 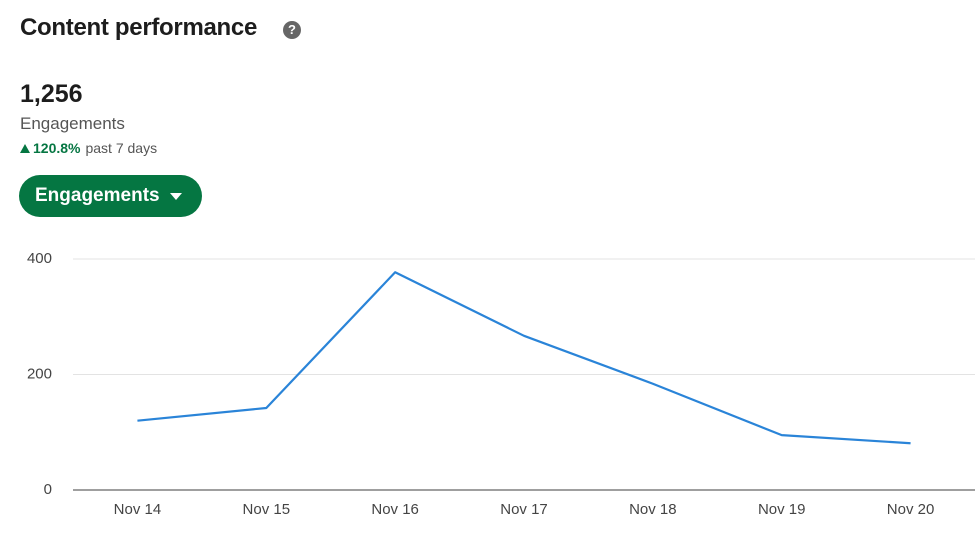 What do you see at coordinates (39, 373) in the screenshot?
I see `y-tick-label: 200` at bounding box center [39, 373].